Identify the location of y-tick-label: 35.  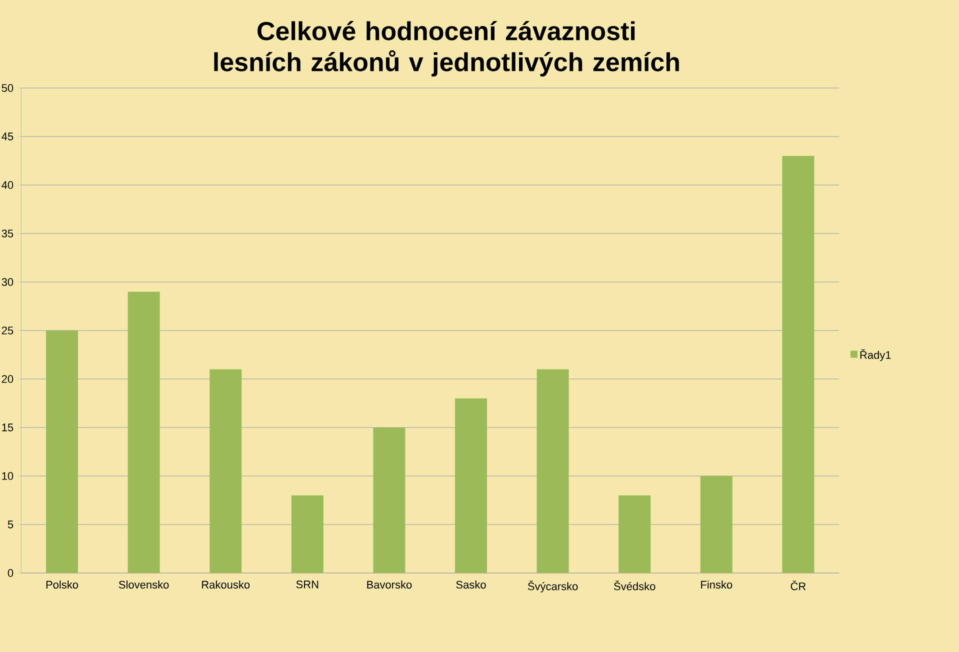
(8, 234).